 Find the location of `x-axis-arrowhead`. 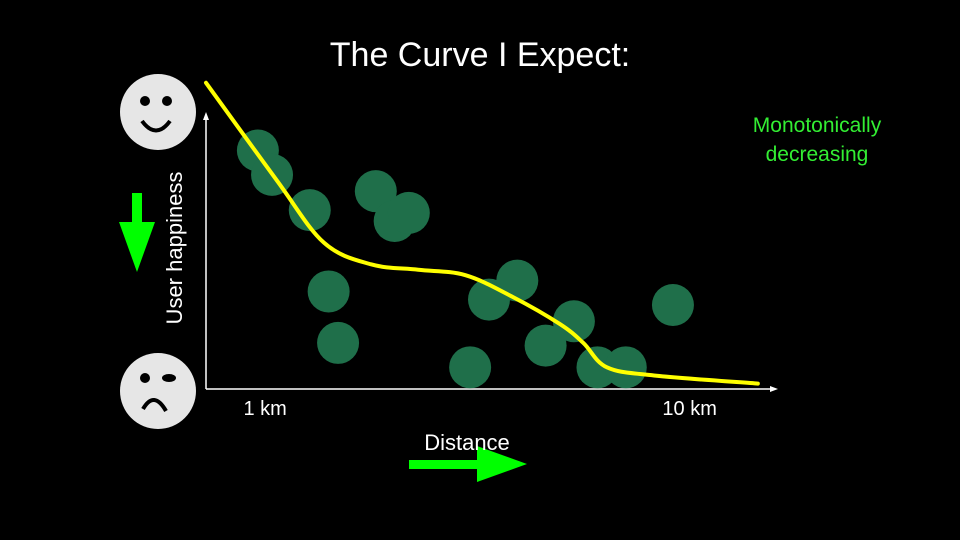

x-axis-arrowhead is located at coordinates (774, 389).